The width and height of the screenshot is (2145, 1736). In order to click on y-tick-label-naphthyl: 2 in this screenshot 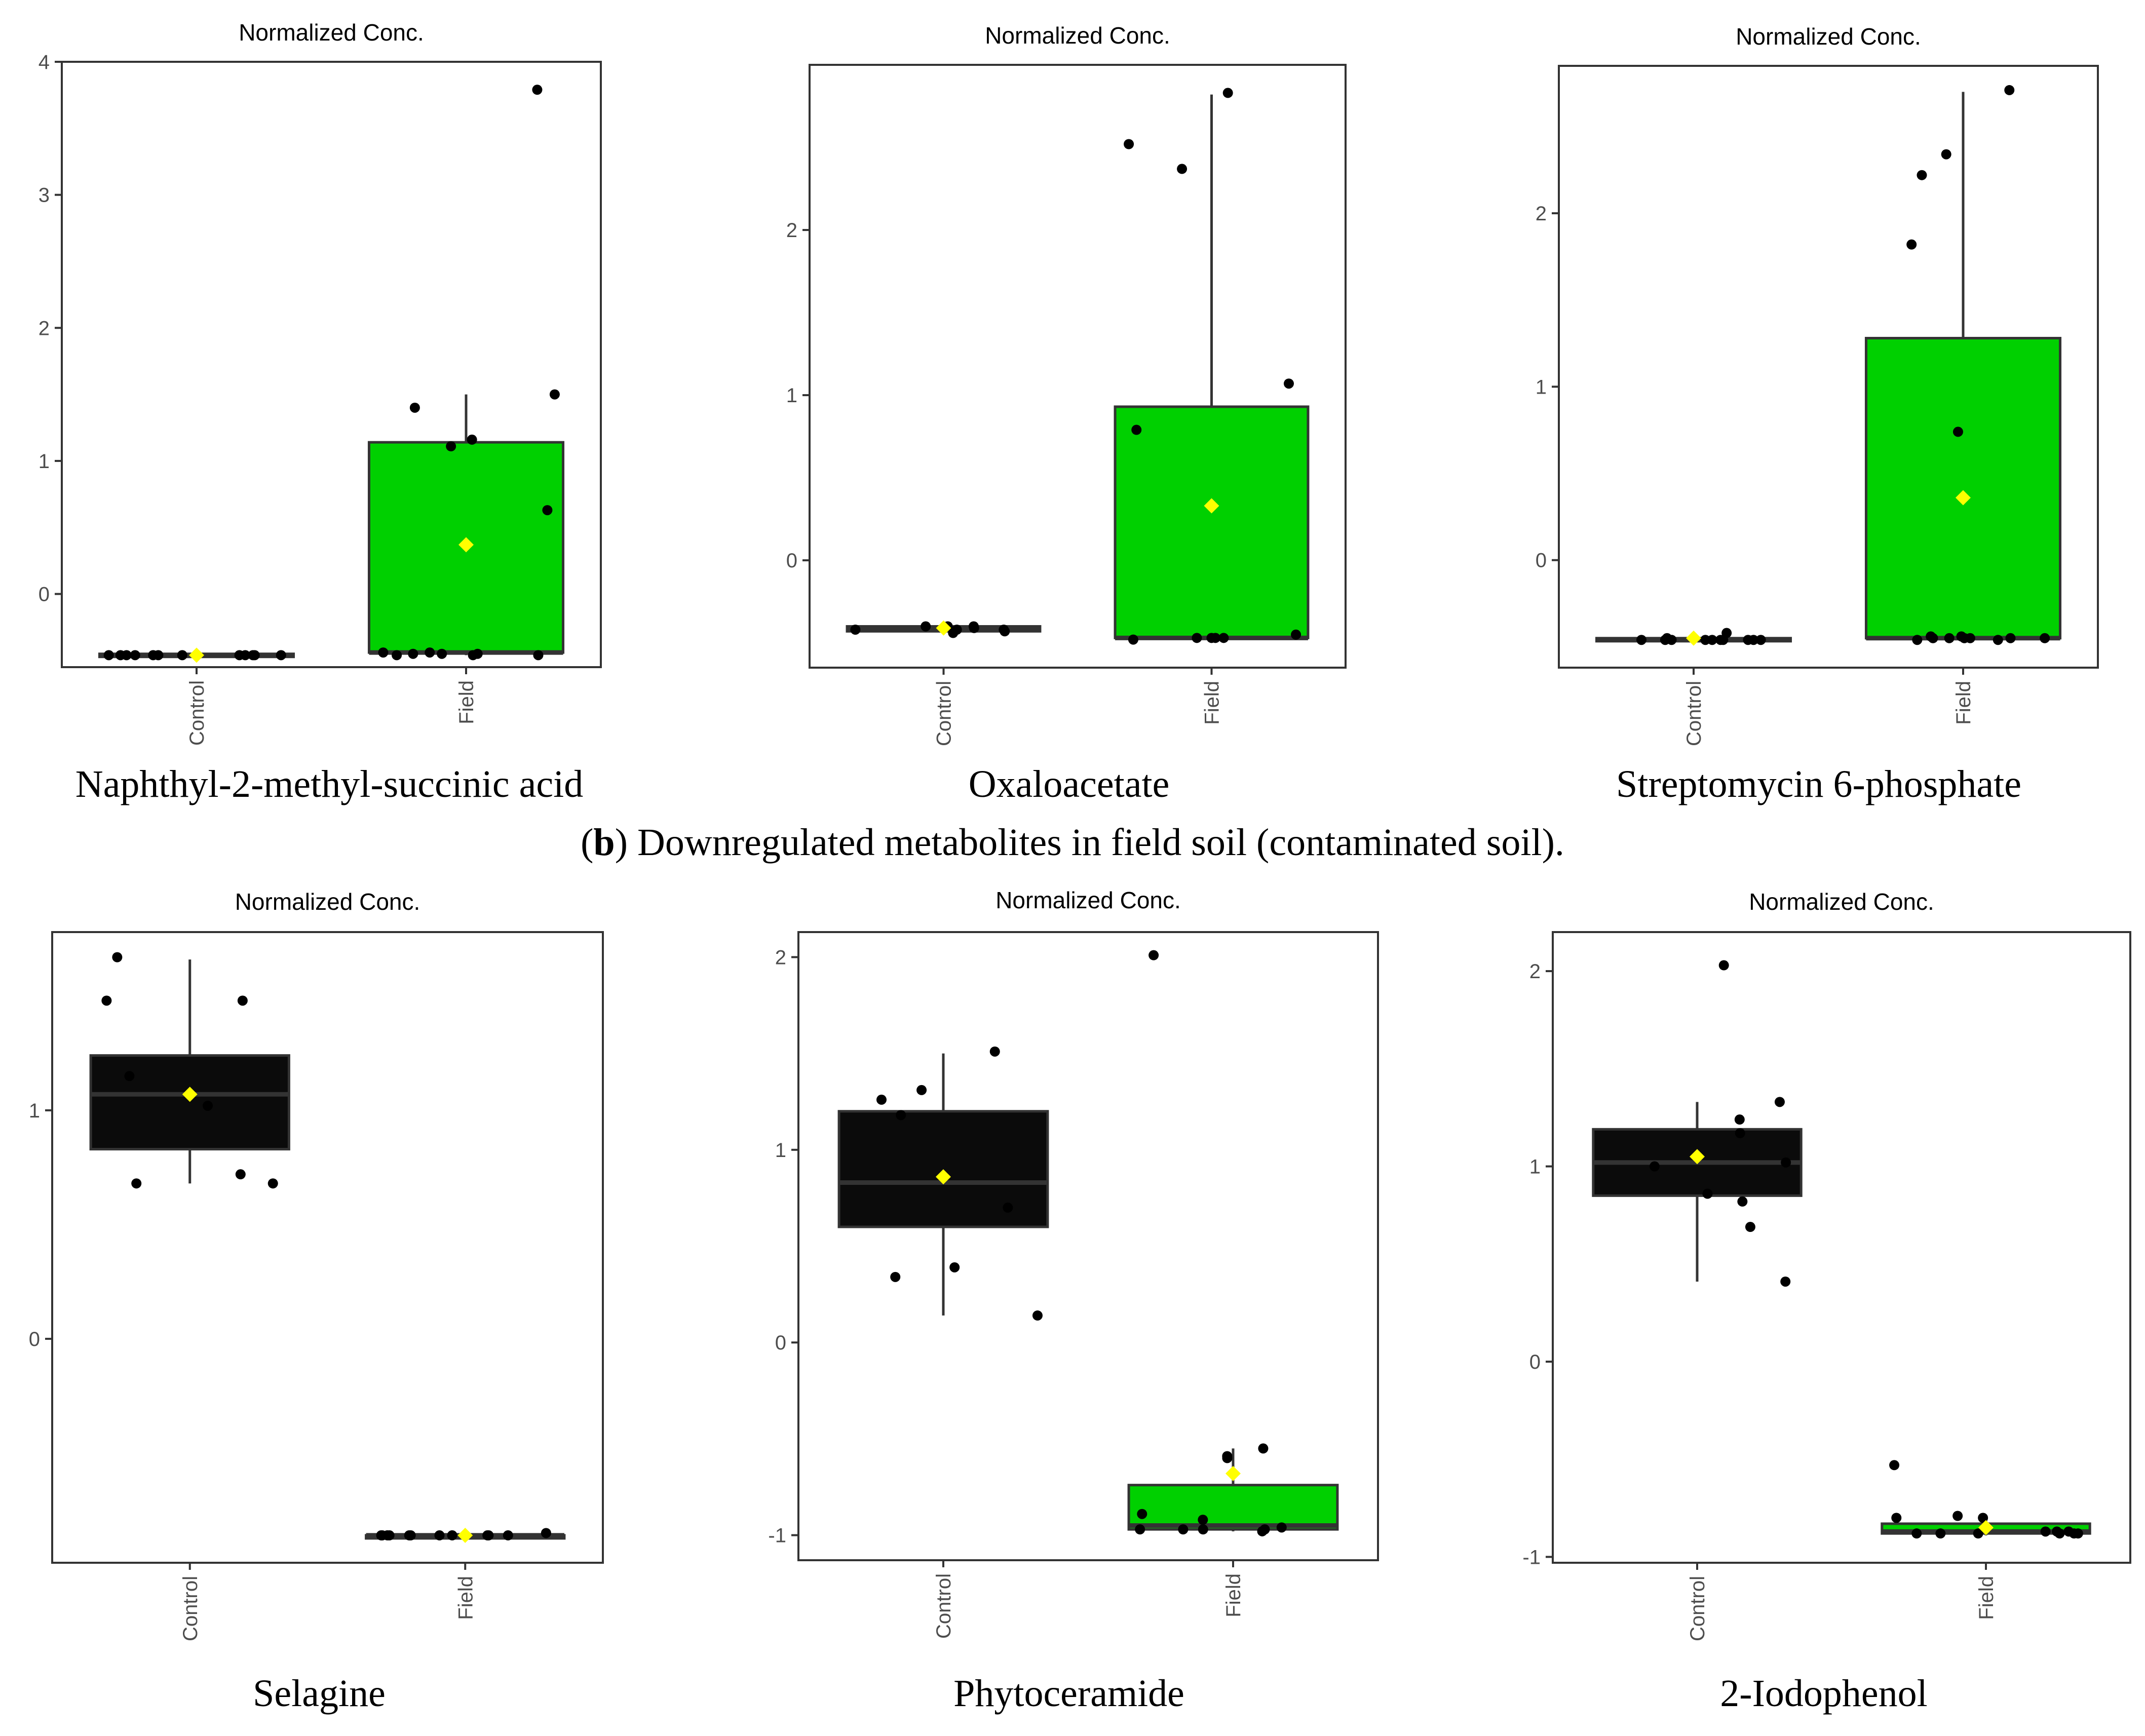, I will do `click(44, 328)`.